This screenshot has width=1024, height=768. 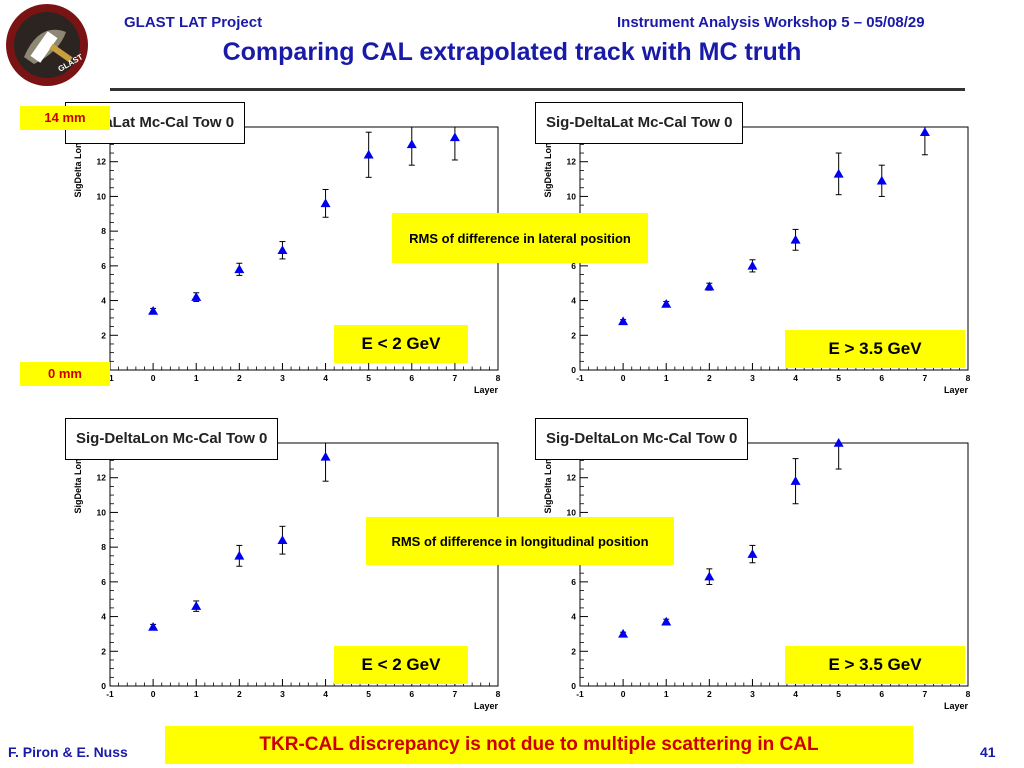 I want to click on chart-2-title: Sig-DeltaLat Mc-Cal Tow 0, so click(x=639, y=123).